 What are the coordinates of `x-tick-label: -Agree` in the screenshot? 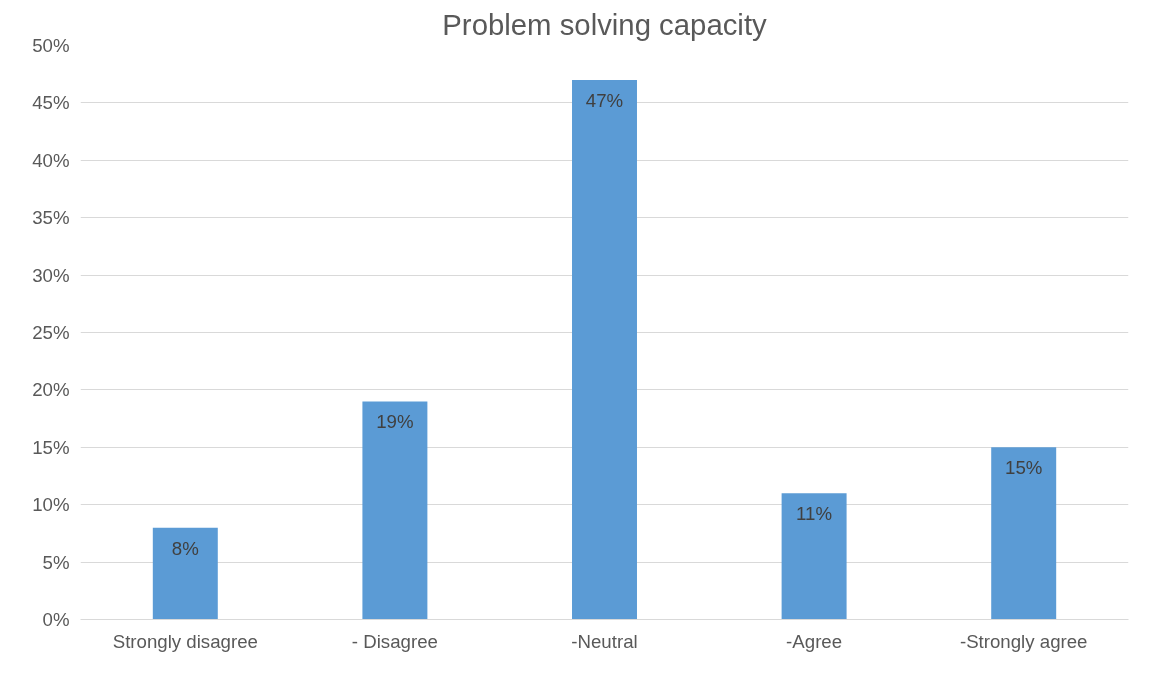 It's located at (814, 641).